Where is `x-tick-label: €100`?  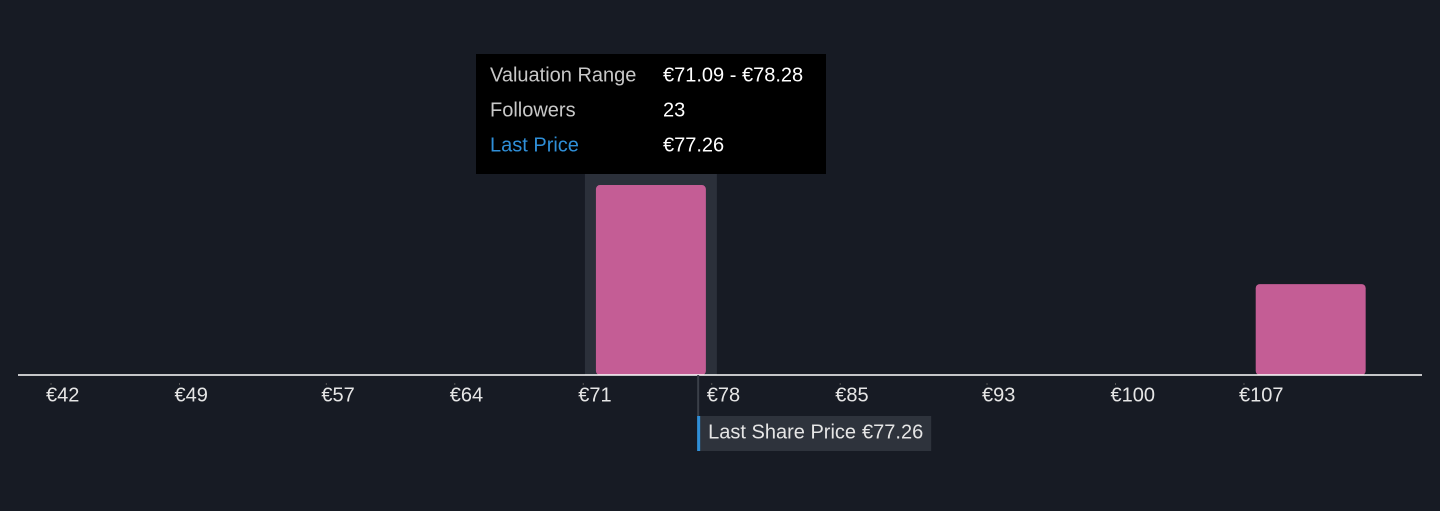 x-tick-label: €100 is located at coordinates (1133, 395).